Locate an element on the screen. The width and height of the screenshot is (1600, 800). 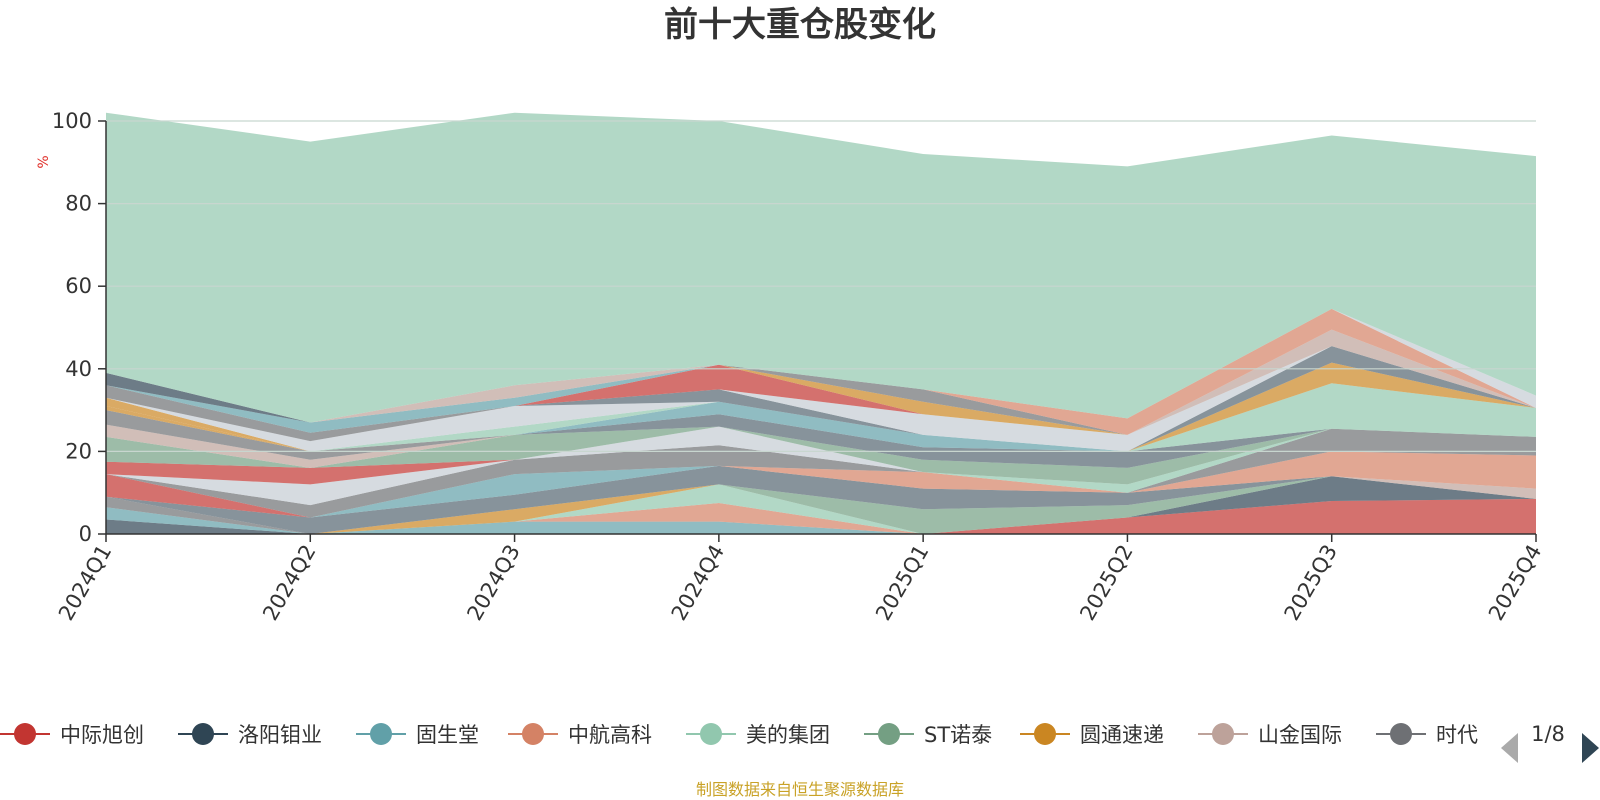
legend-label: 中航高科 is located at coordinates (610, 735).